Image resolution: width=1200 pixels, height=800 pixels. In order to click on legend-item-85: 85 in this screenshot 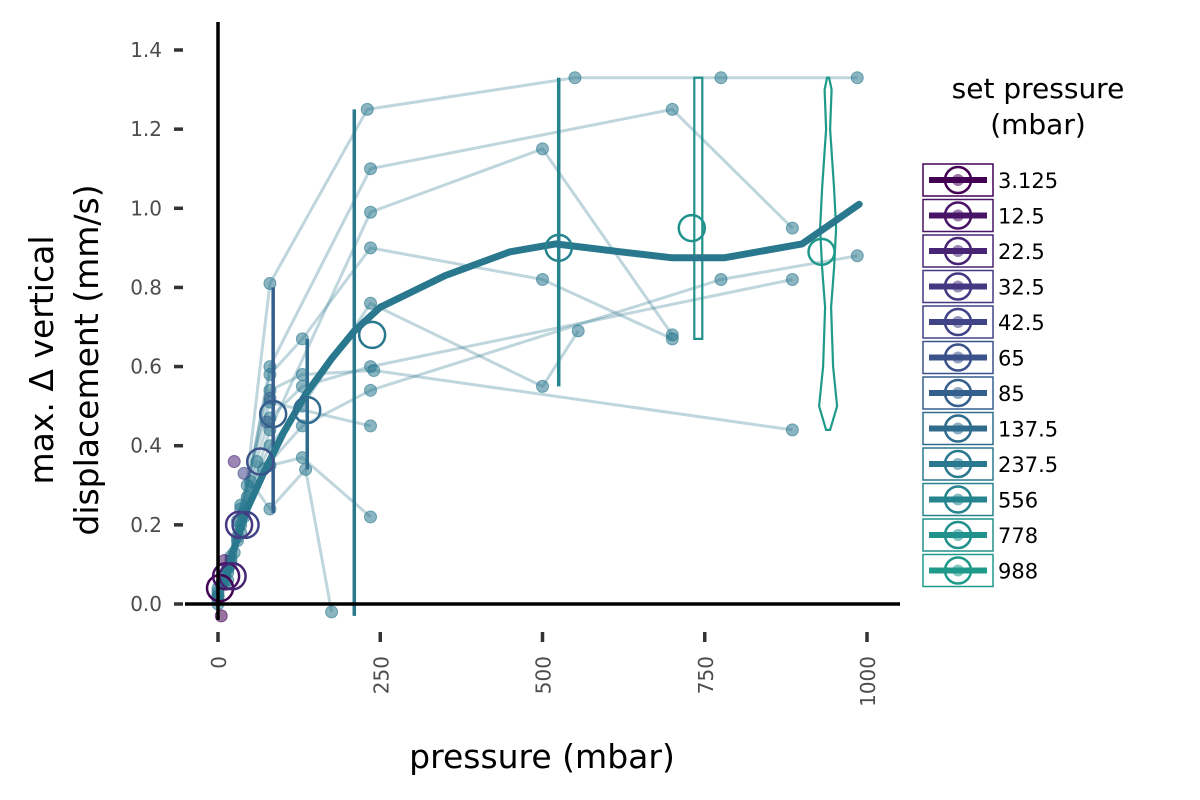, I will do `click(973, 393)`.